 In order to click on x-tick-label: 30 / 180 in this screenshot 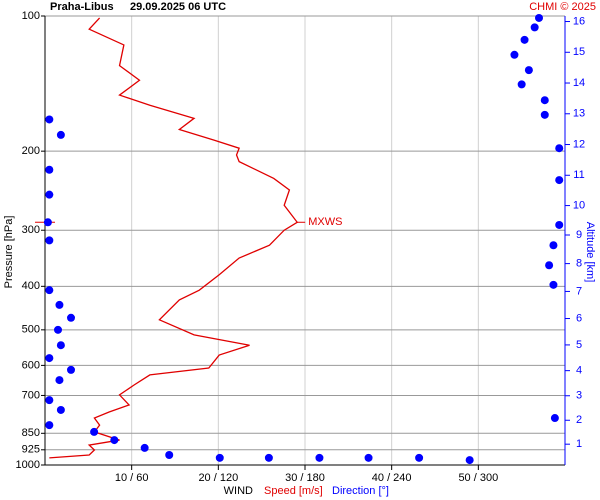, I will do `click(305, 478)`.